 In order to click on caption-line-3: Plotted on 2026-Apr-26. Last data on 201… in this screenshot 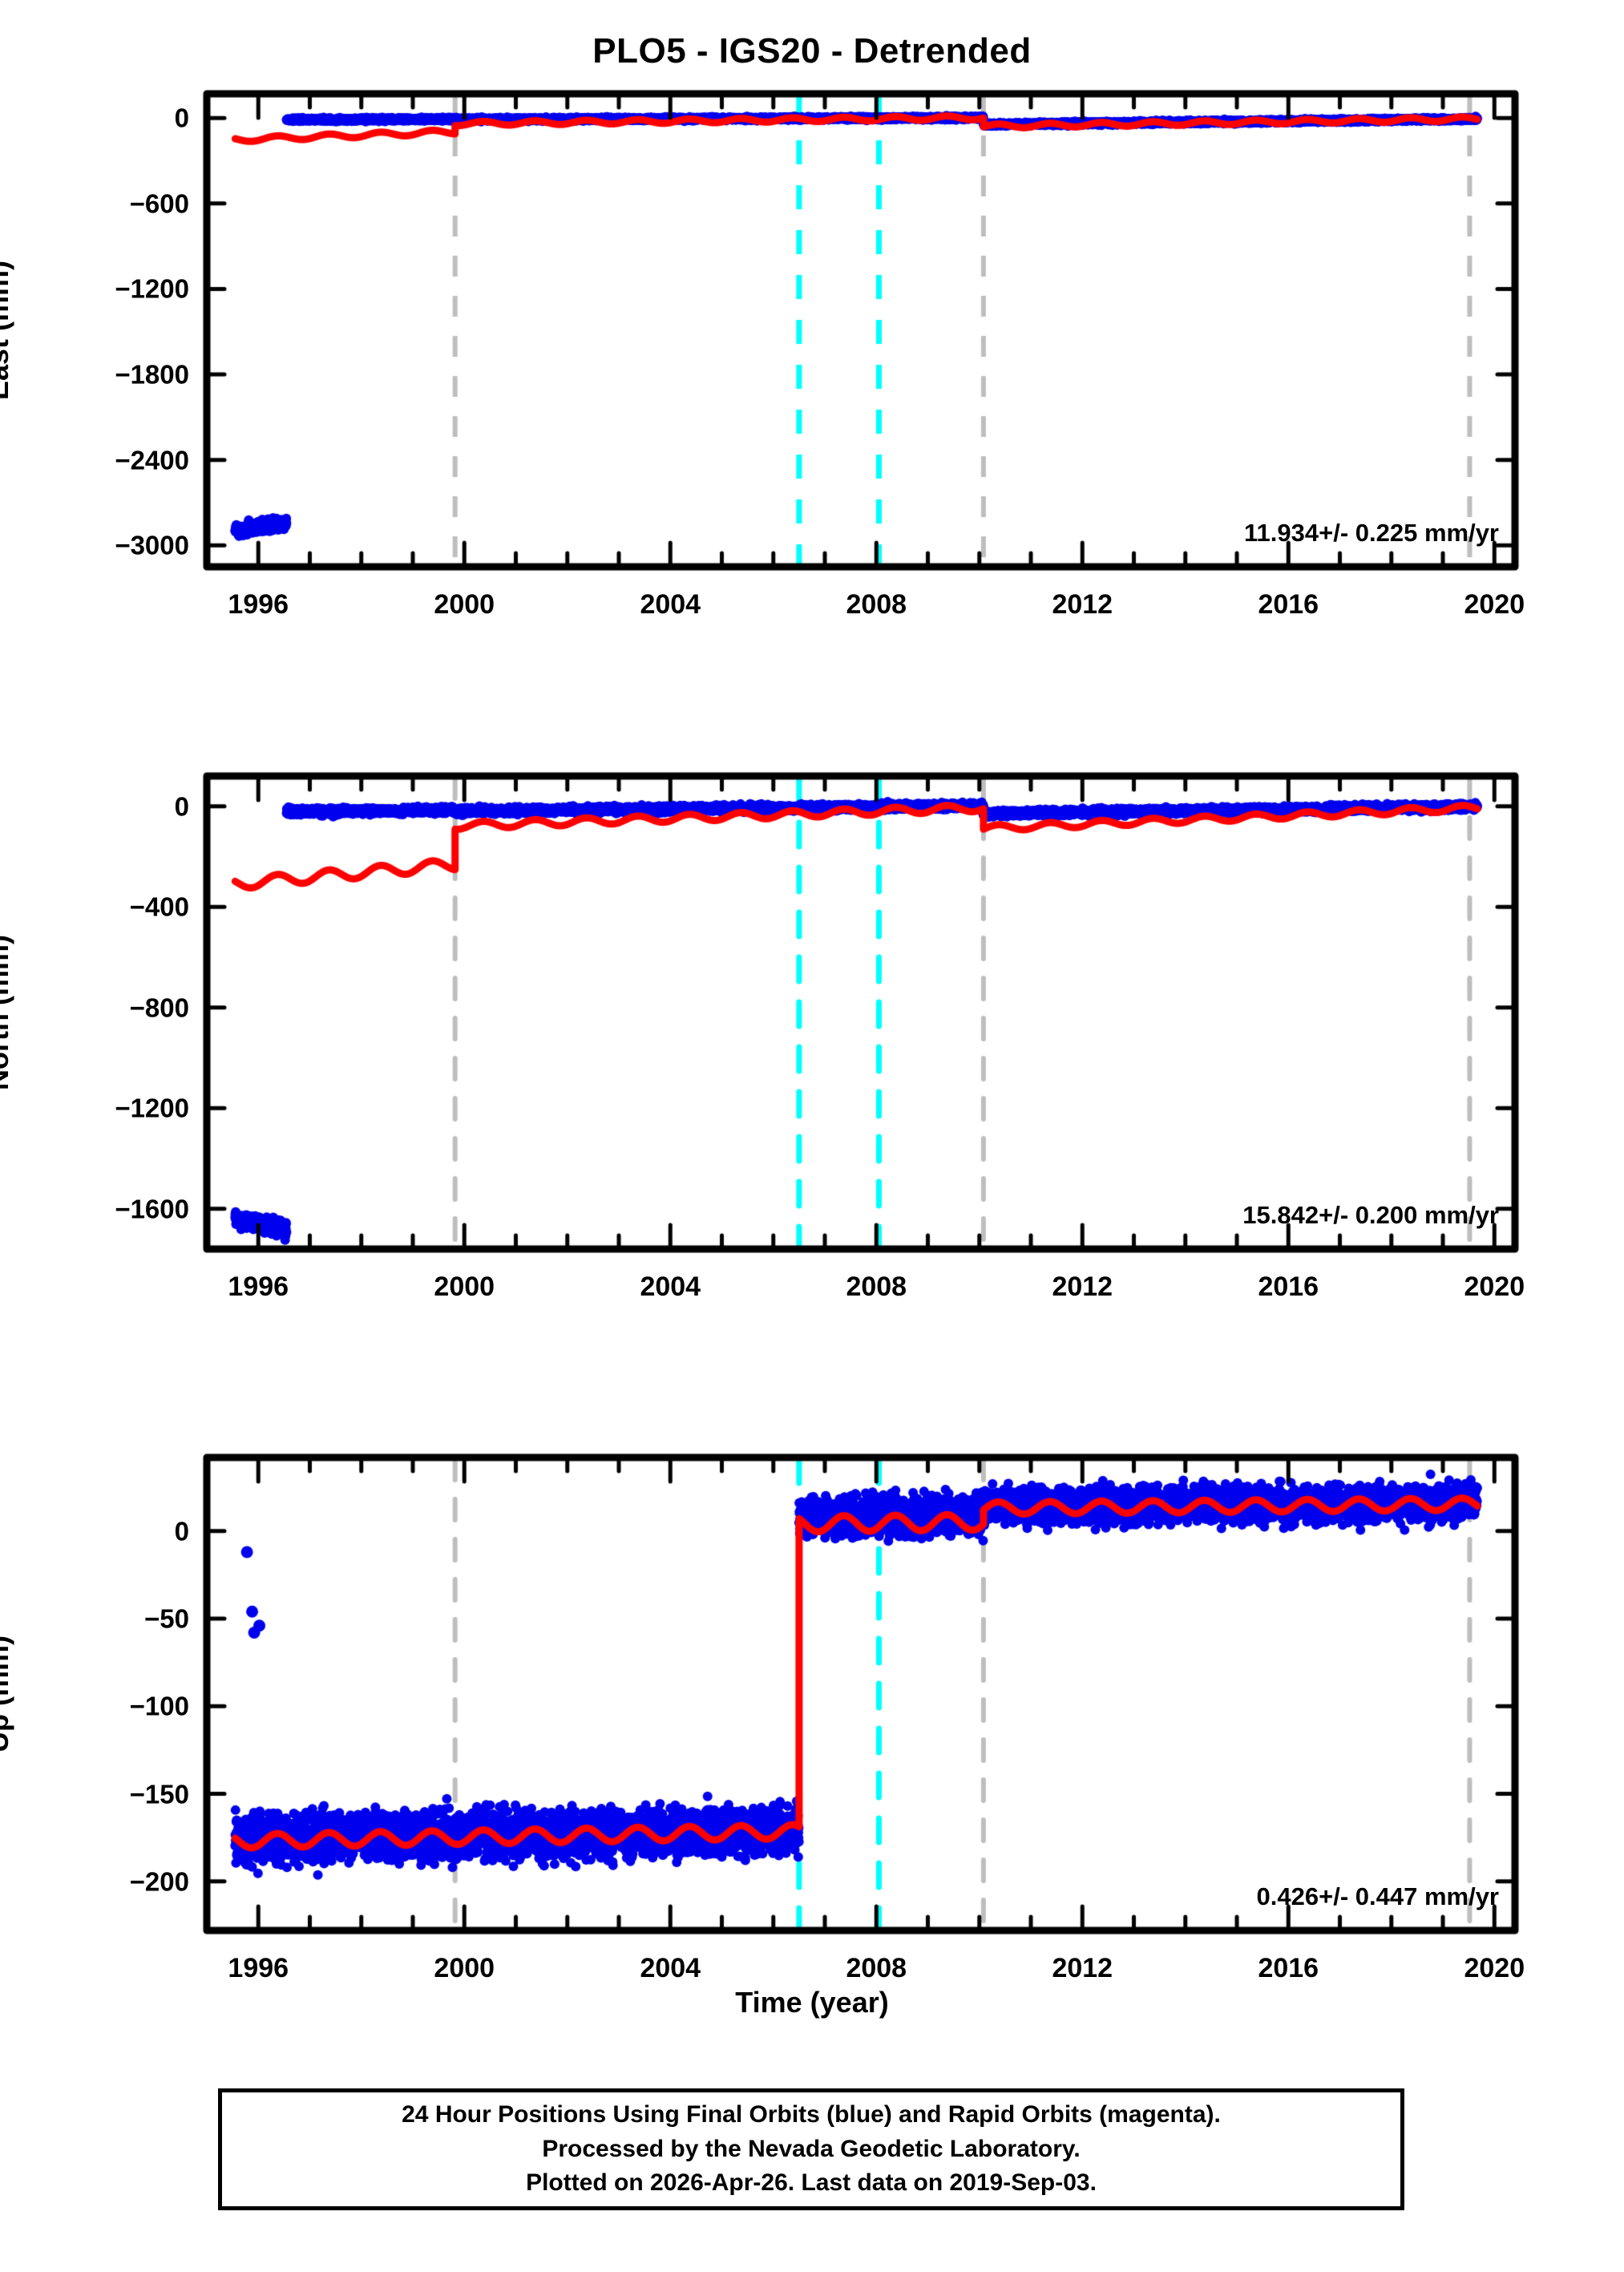, I will do `click(811, 2183)`.